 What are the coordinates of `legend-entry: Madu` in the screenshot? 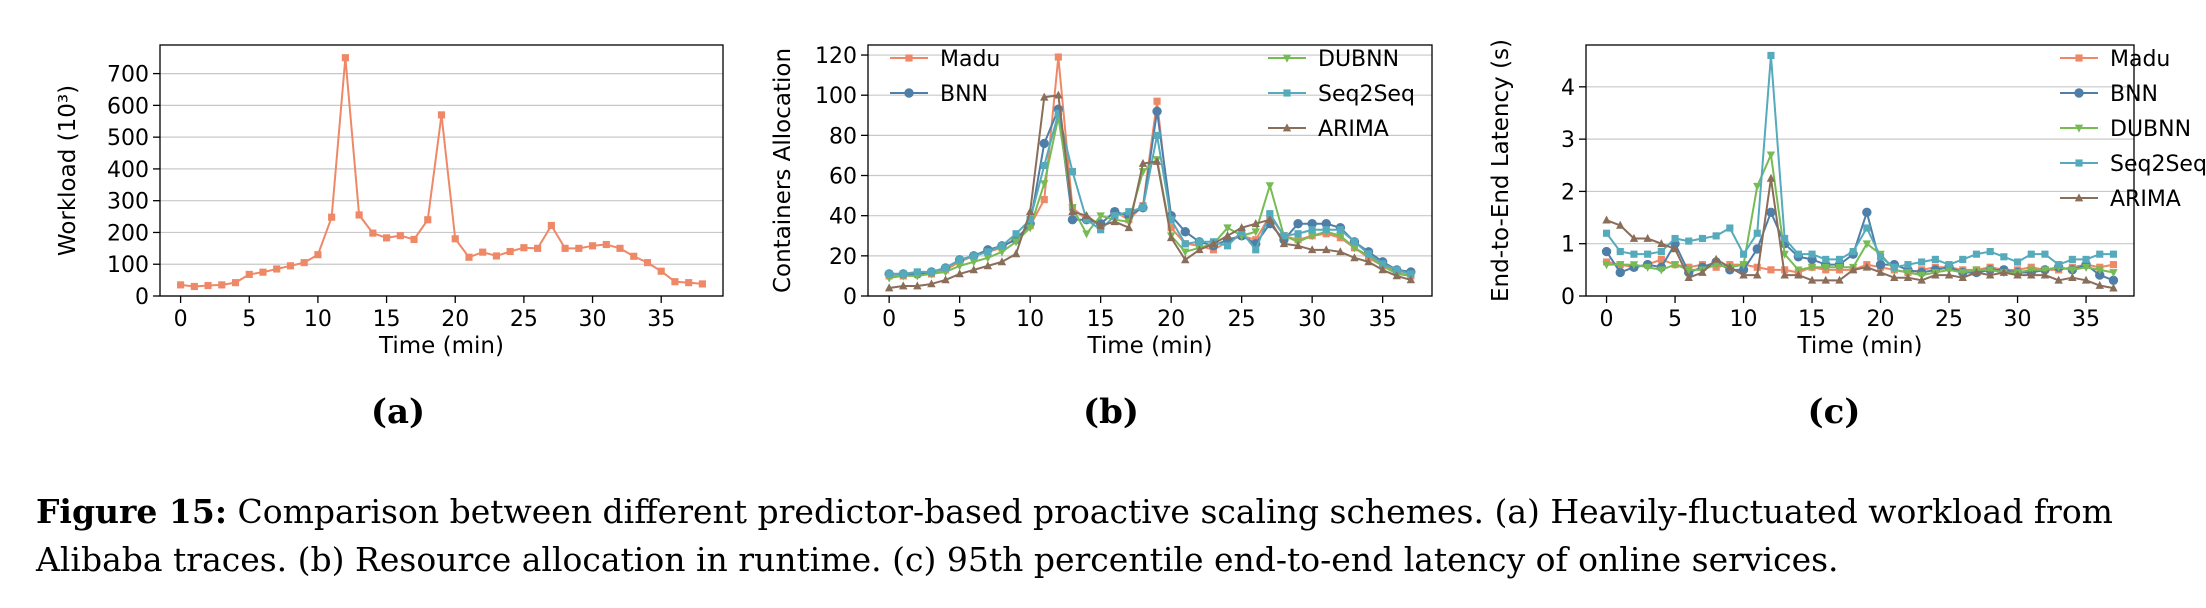 It's located at (945, 59).